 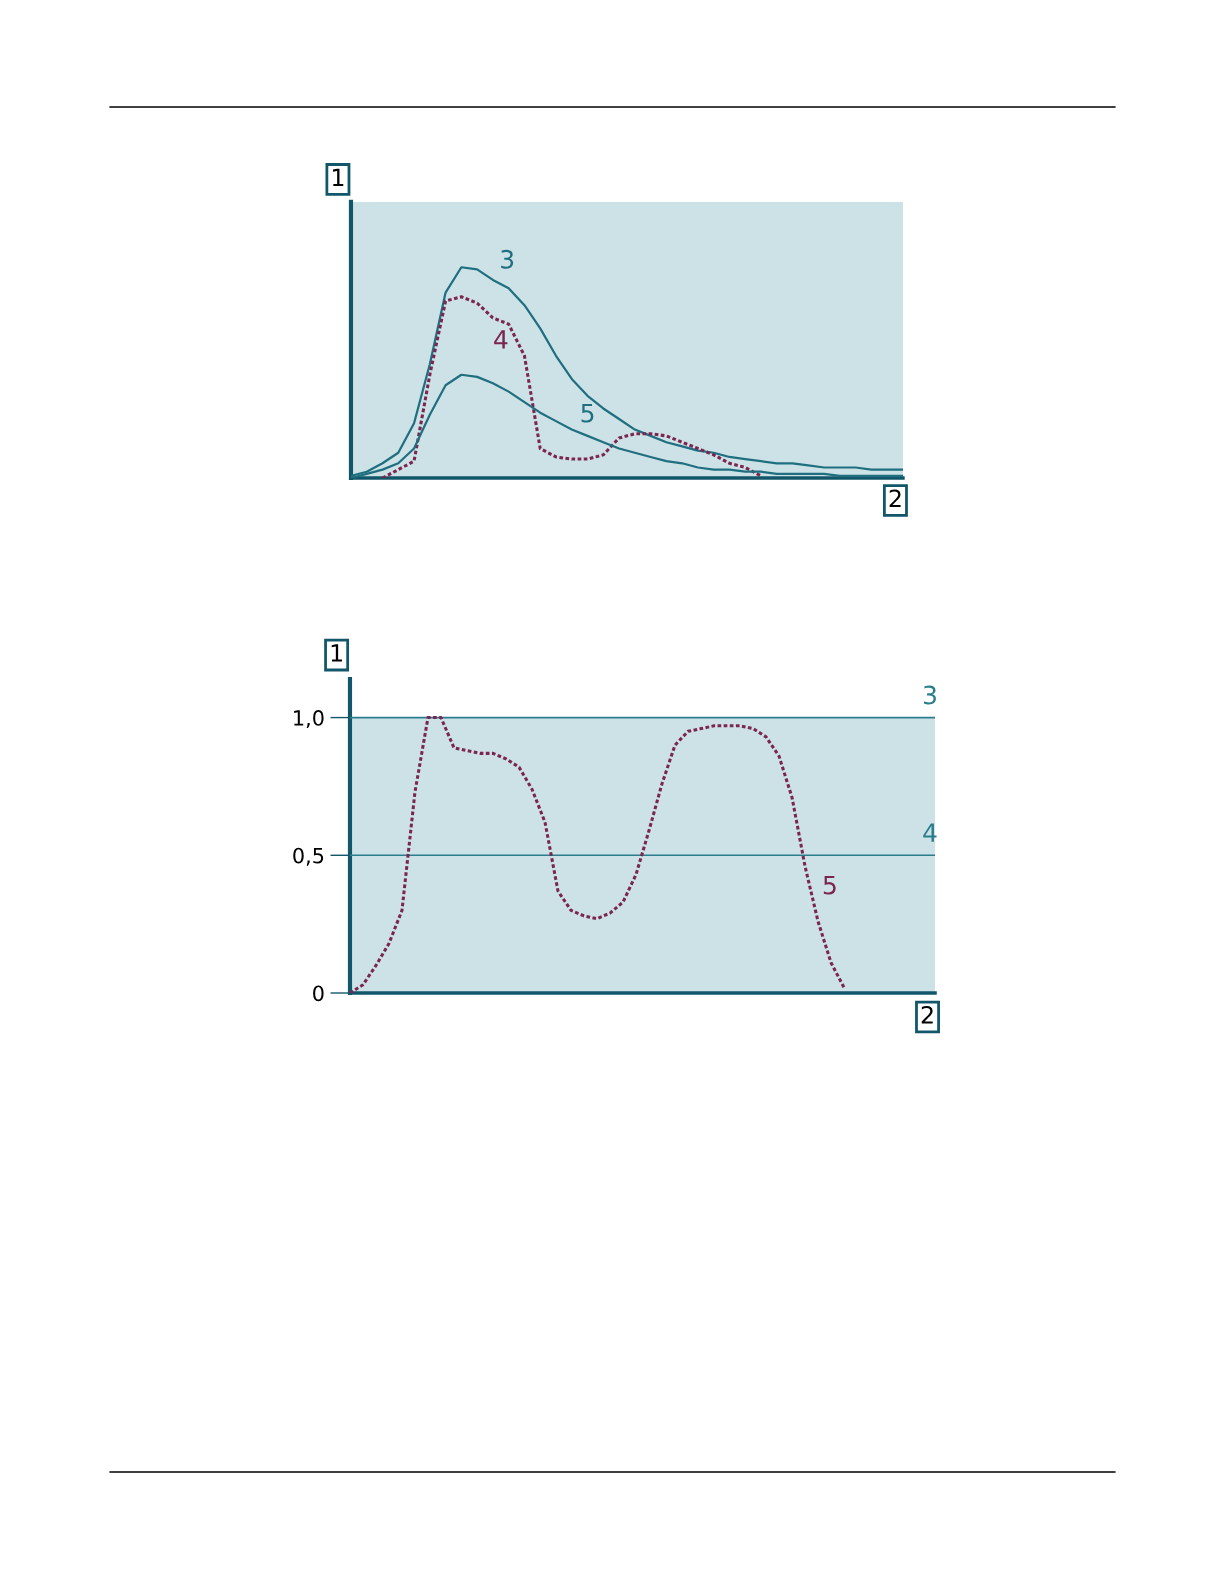 What do you see at coordinates (309, 719) in the screenshot?
I see `y-tick-label: 1,0` at bounding box center [309, 719].